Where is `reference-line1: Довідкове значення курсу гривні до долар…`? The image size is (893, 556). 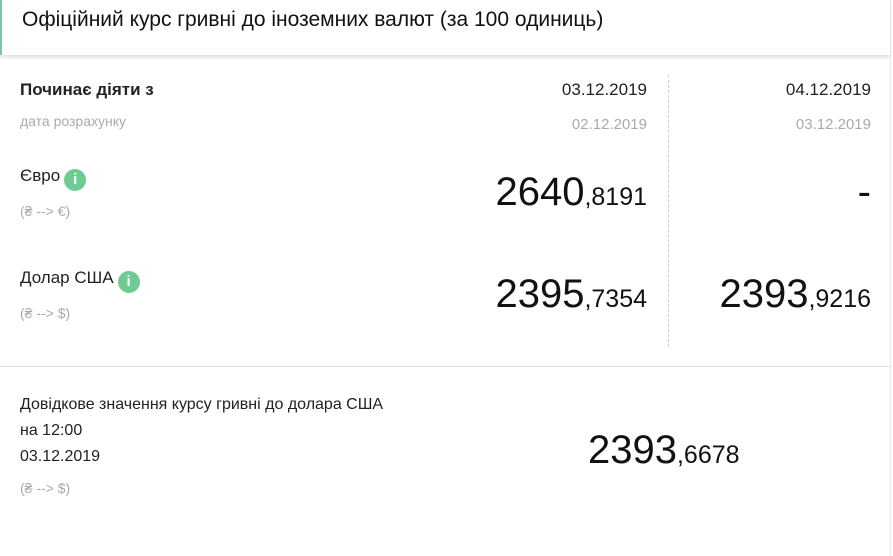 reference-line1: Довідкове значення курсу гривні до долар… is located at coordinates (202, 404).